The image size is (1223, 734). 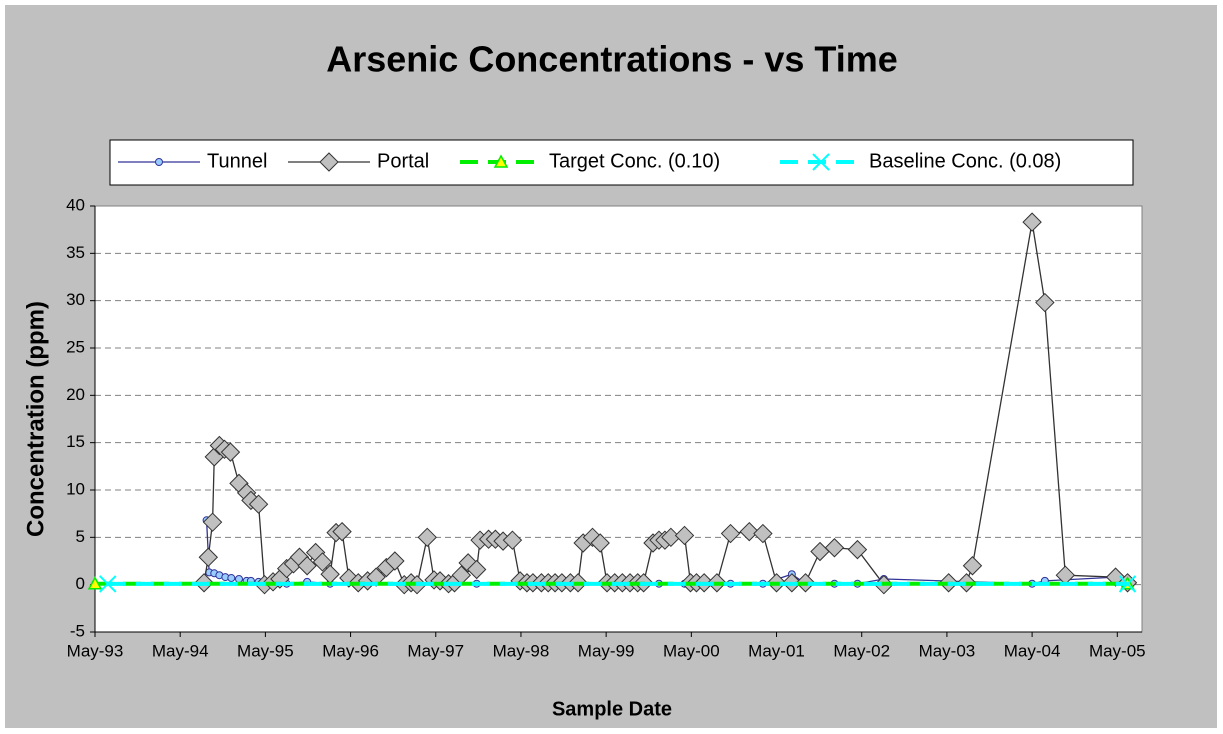 What do you see at coordinates (75, 441) in the screenshot?
I see `y-tick-label: 15` at bounding box center [75, 441].